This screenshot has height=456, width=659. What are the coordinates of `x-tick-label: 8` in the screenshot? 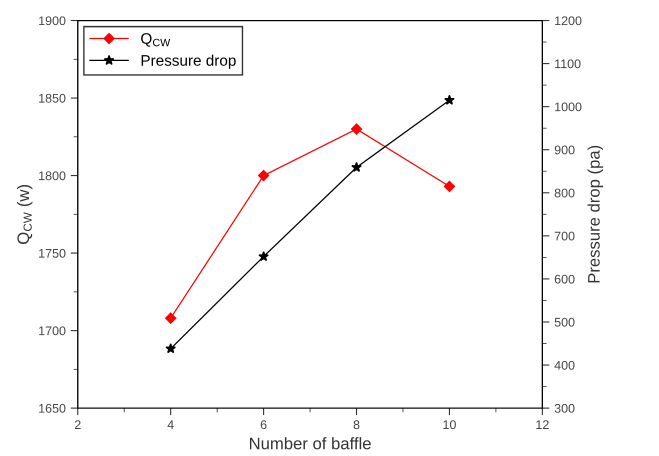 It's located at (357, 425).